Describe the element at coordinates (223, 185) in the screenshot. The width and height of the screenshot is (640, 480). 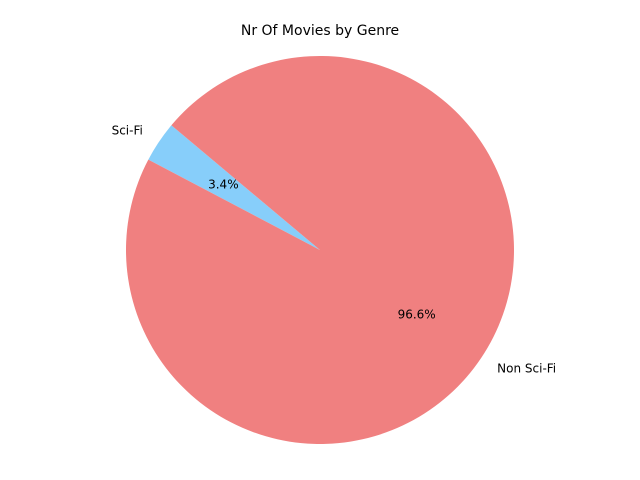
I see `pct-label-sci-fi: 3.4%` at that location.